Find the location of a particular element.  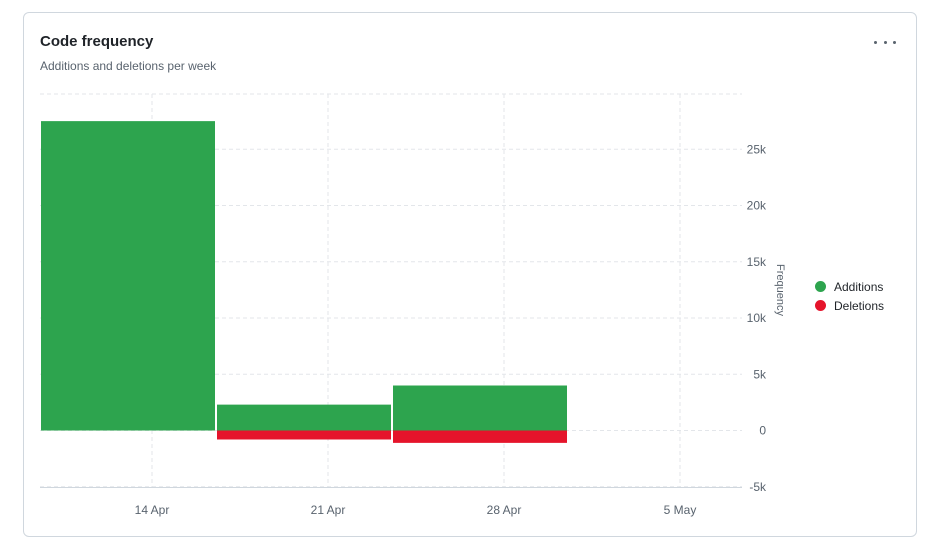

bar-additions-14-apr is located at coordinates (128, 276).